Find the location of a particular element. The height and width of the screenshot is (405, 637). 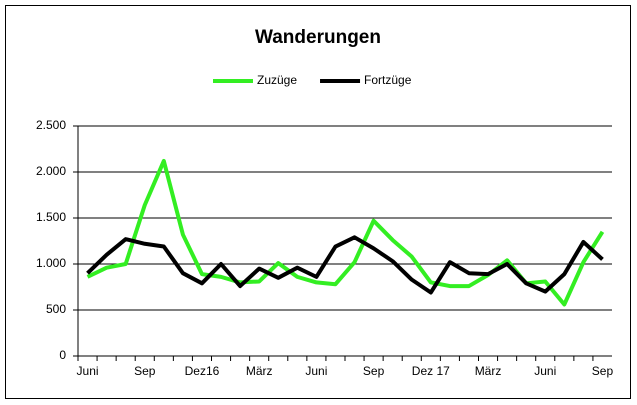

y-tick-label: 1.000 is located at coordinates (51, 263).